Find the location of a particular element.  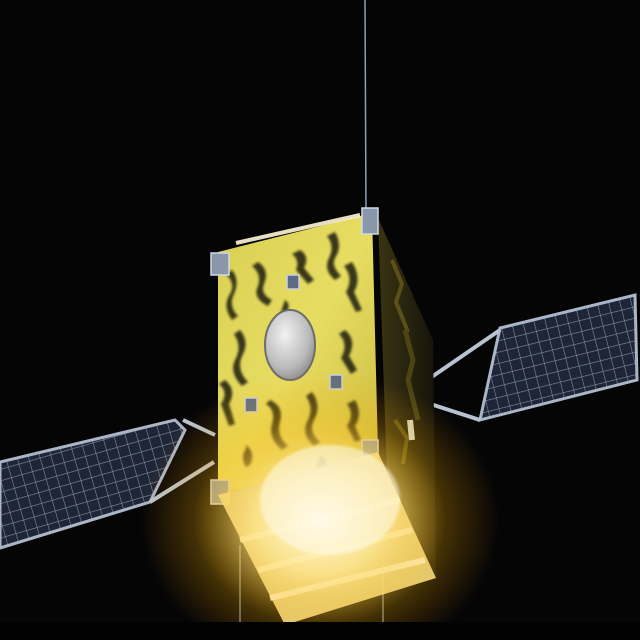

bottom-shadow is located at coordinates (320, 631).